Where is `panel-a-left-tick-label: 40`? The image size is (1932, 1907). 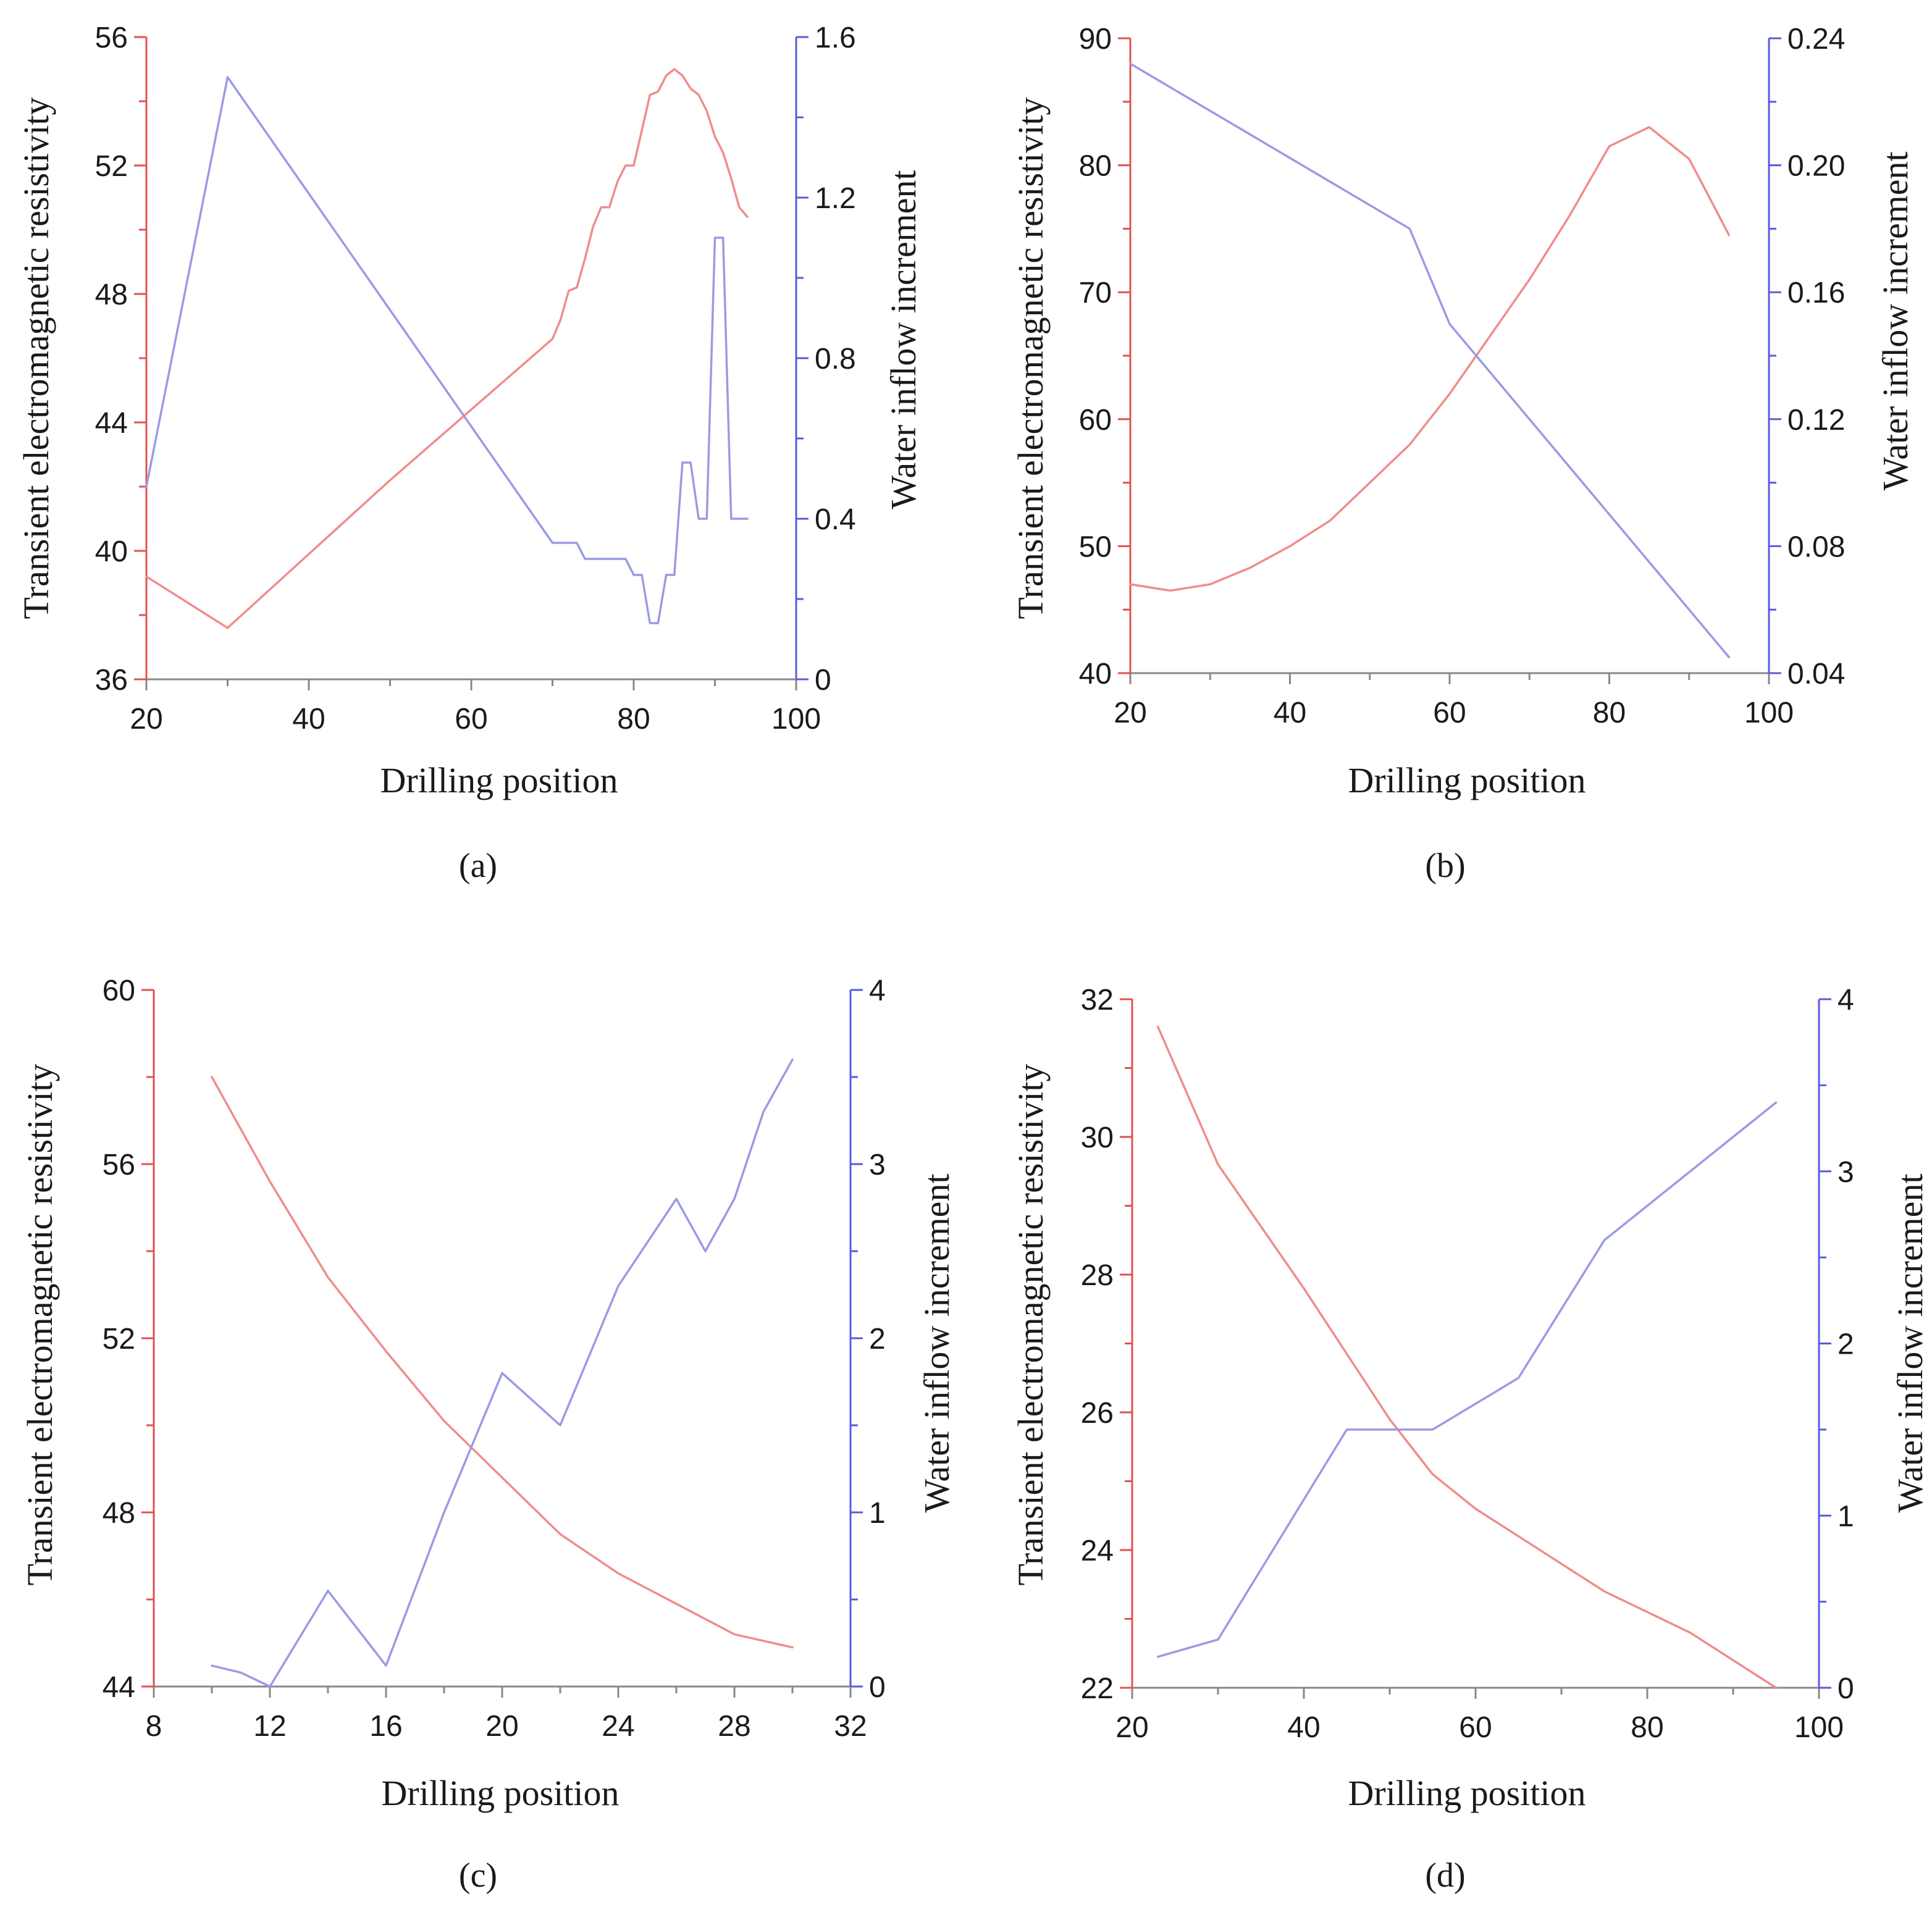 panel-a-left-tick-label: 40 is located at coordinates (111, 551).